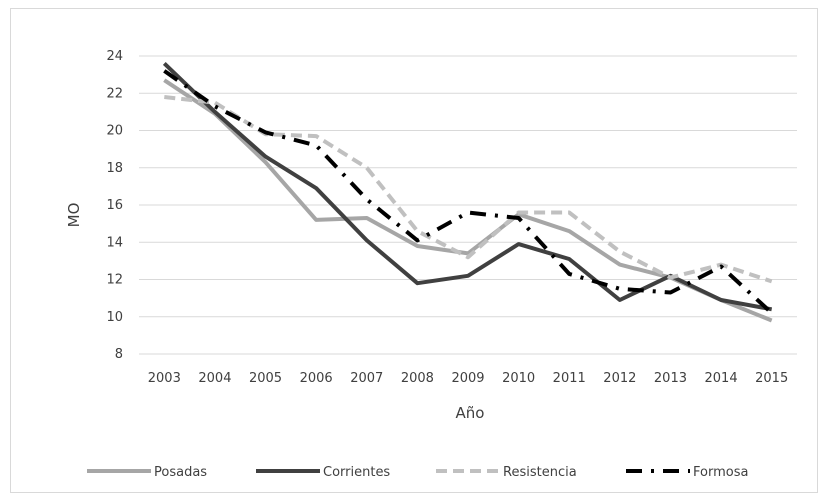 The width and height of the screenshot is (825, 501). Describe the element at coordinates (180, 472) in the screenshot. I see `legend-label: Posadas` at that location.